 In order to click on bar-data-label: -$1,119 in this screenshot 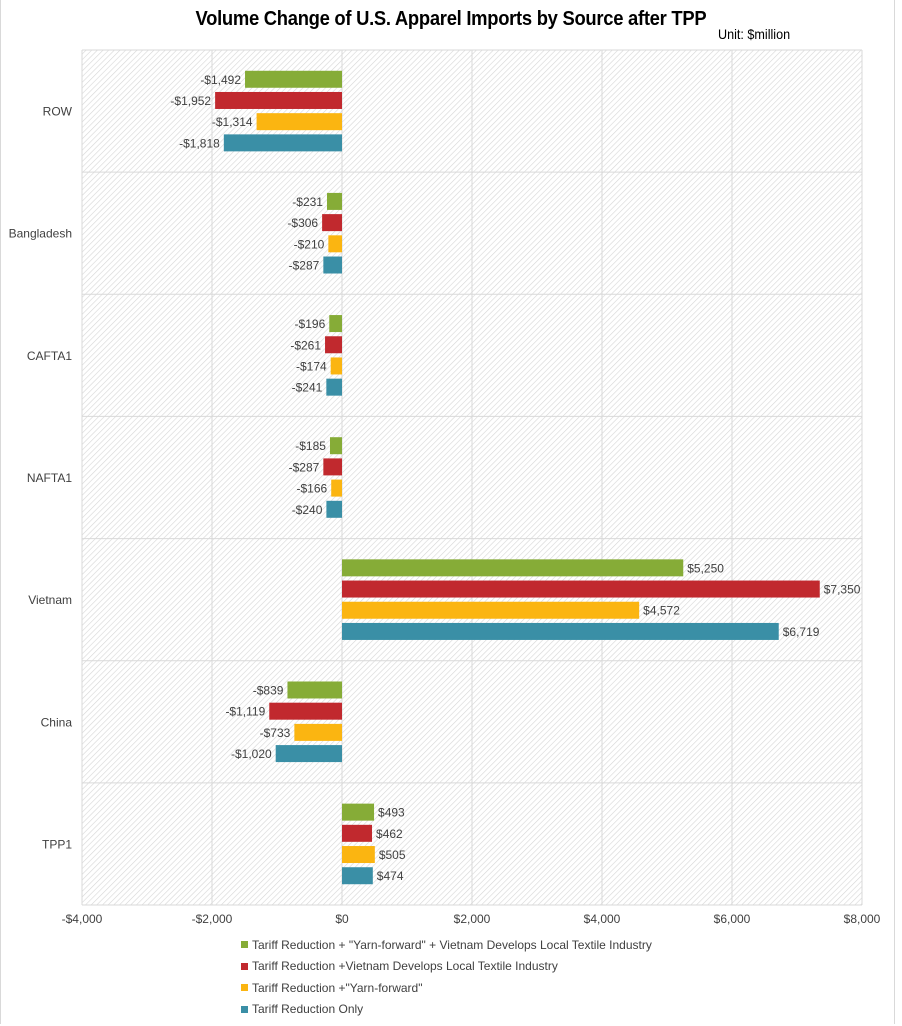, I will do `click(245, 712)`.